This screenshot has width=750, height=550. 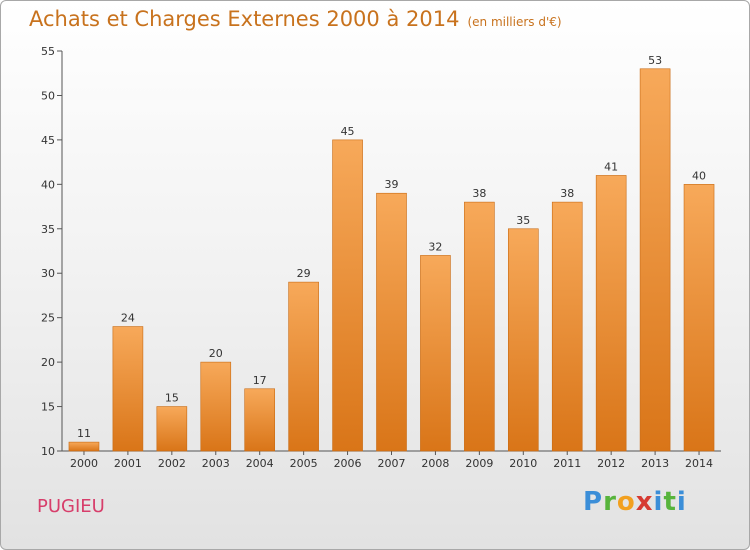 What do you see at coordinates (260, 463) in the screenshot?
I see `x-tick-label: 2004` at bounding box center [260, 463].